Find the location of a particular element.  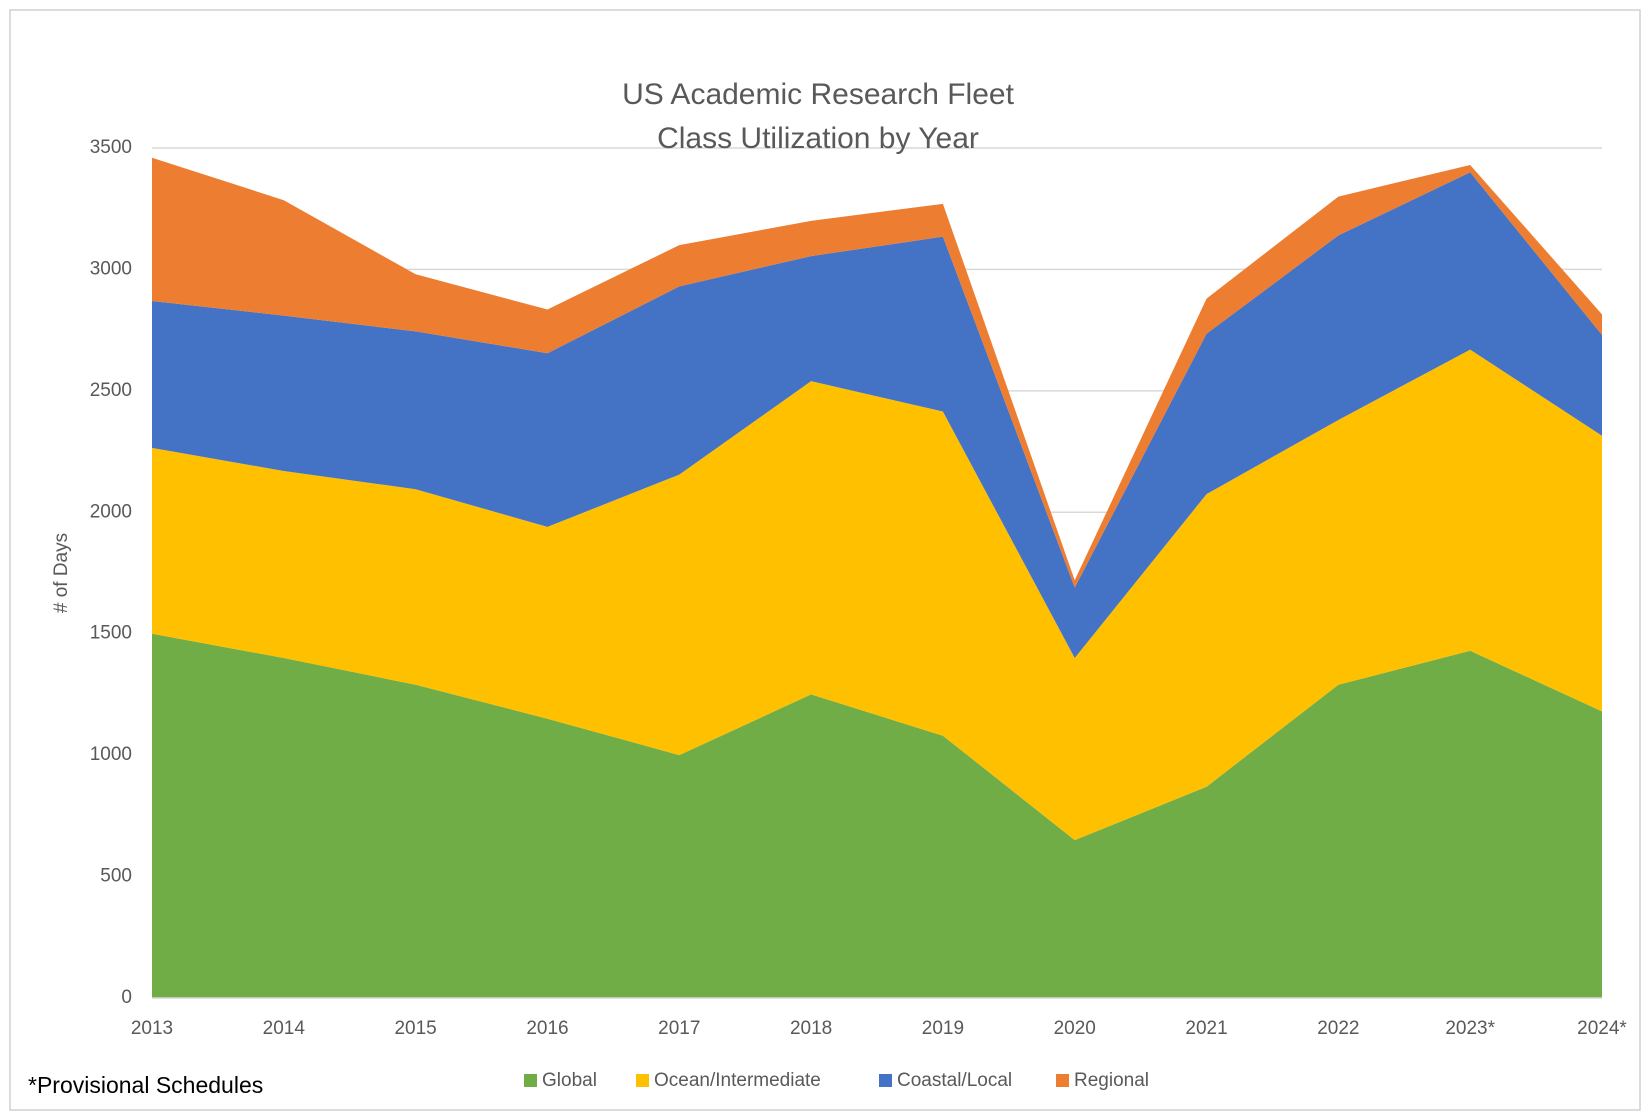

annotation: *Provisional Schedules is located at coordinates (145, 1085).